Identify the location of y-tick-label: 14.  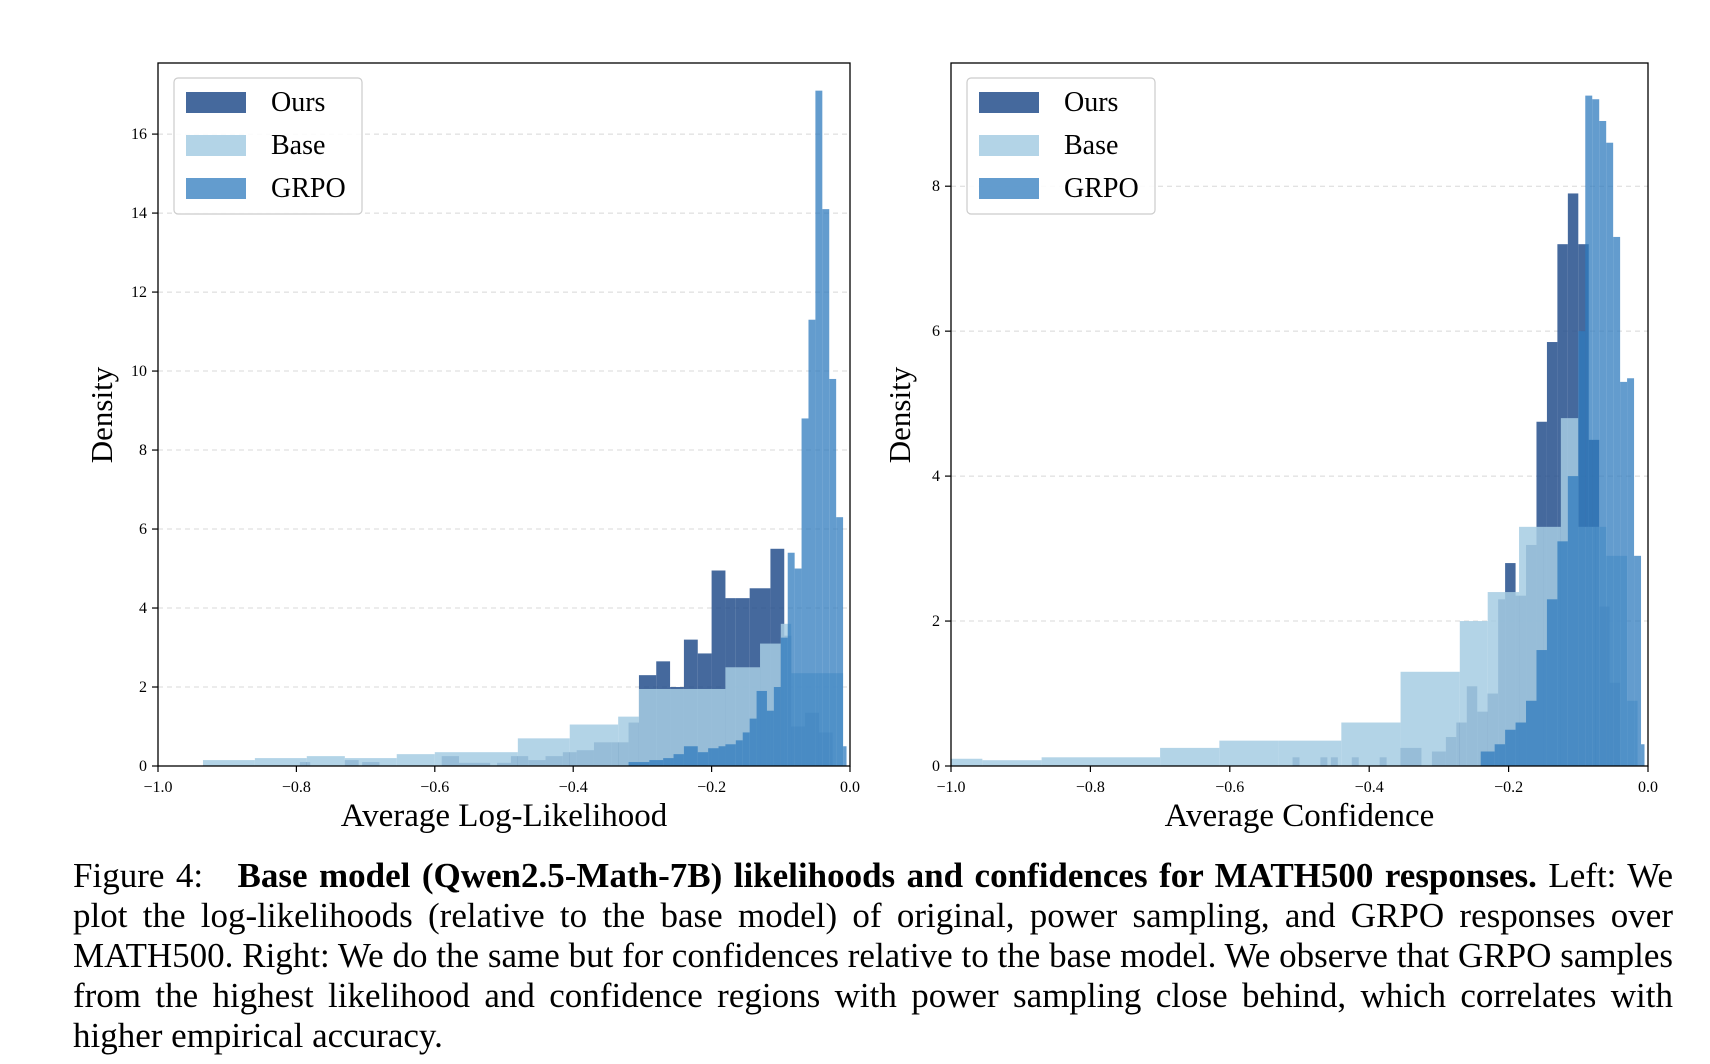
(139, 213).